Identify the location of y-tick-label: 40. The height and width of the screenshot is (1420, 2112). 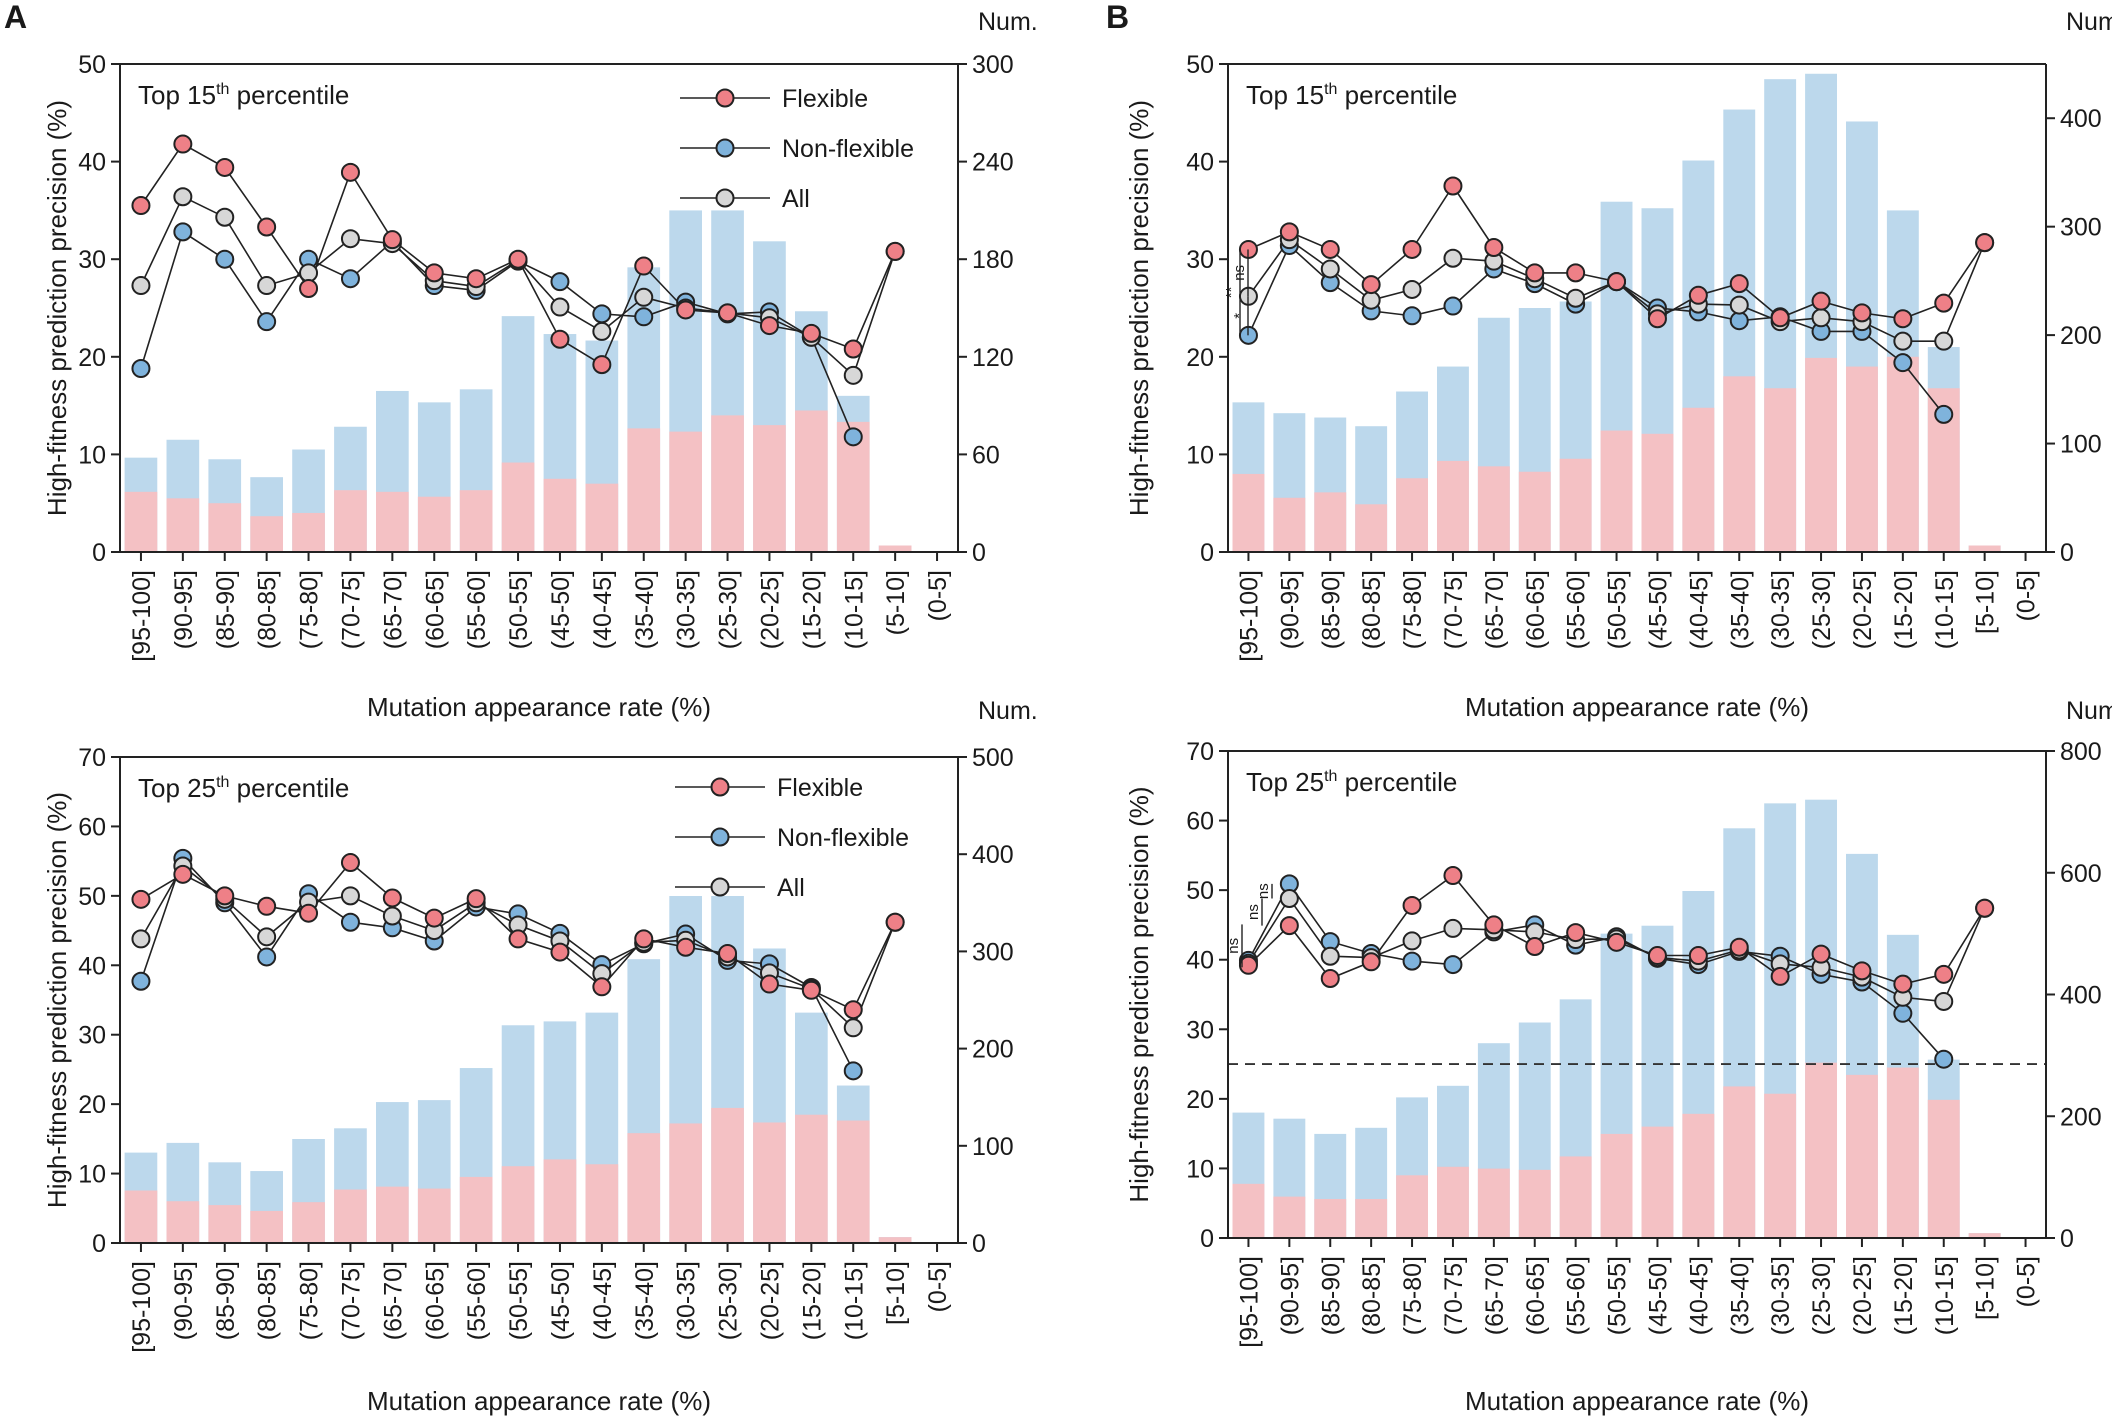
(1200, 163).